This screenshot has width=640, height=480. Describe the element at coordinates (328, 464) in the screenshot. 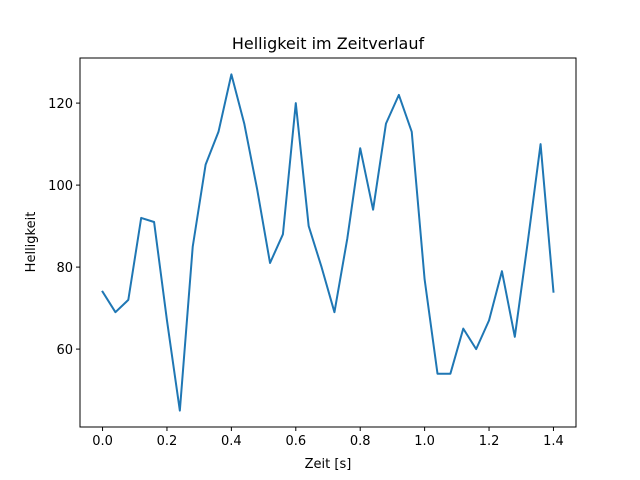

I see `x-axis-label: Zeit [s]` at that location.